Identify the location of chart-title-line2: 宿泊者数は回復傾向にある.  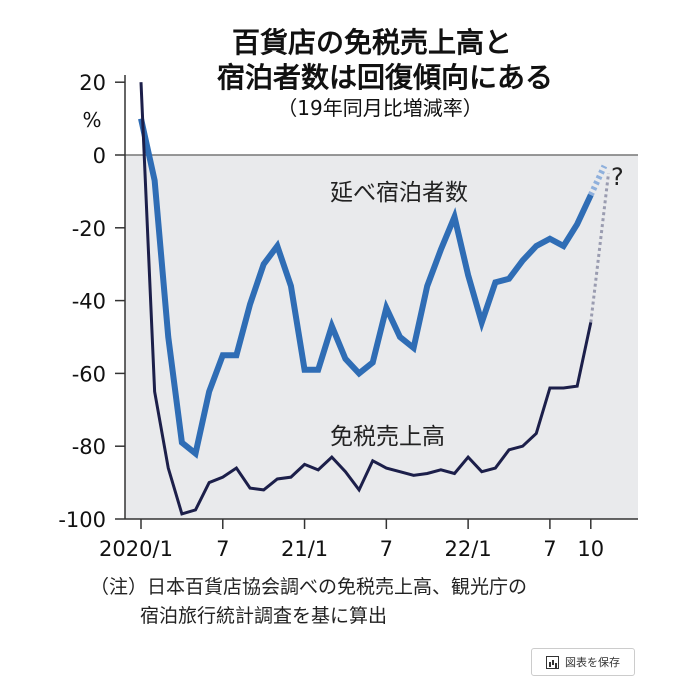
(385, 77).